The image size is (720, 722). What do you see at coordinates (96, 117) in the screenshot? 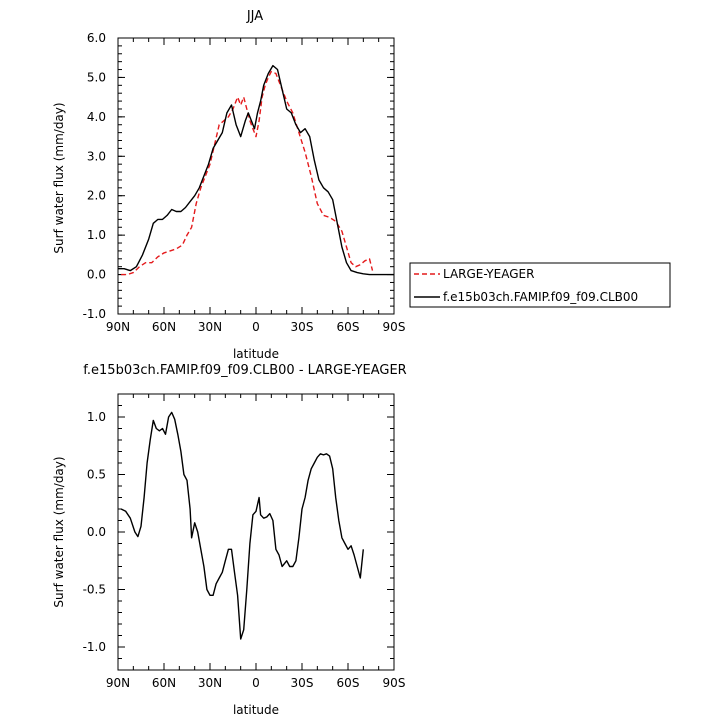
I see `y-tick-label: 4.0` at bounding box center [96, 117].